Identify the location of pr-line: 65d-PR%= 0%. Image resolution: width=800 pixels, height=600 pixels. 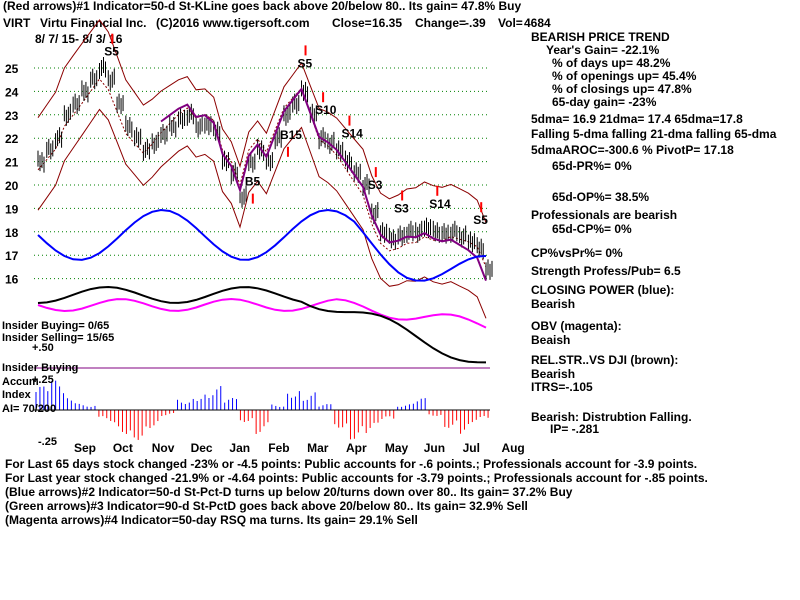
(592, 166).